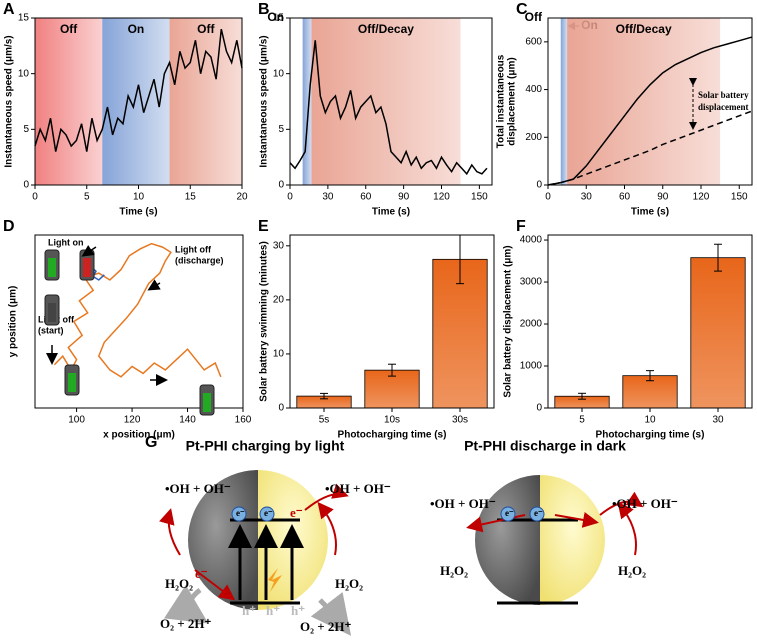  Describe the element at coordinates (279, 245) in the screenshot. I see `y-tick-label: 30` at that location.